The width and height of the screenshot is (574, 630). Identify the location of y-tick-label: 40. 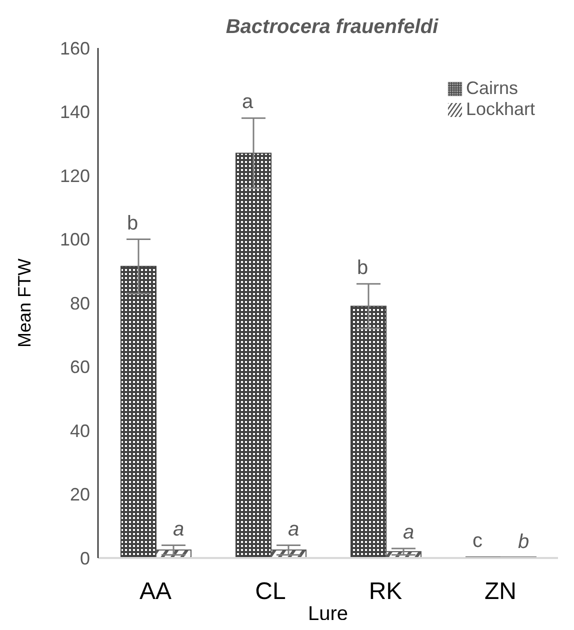
(80, 430).